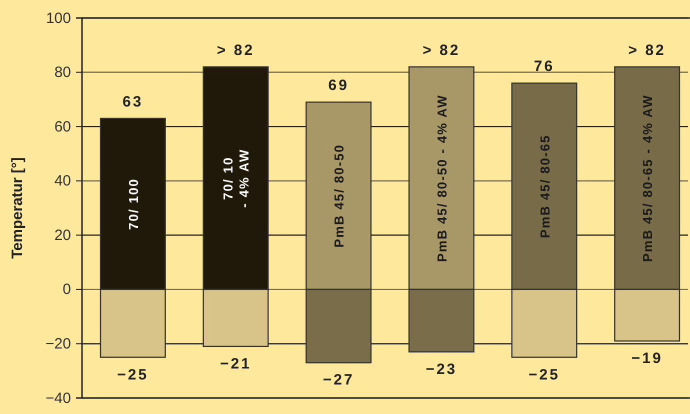  I want to click on x-tick-label: PmB 45/ 80-65 - 4% AW, so click(648, 178).